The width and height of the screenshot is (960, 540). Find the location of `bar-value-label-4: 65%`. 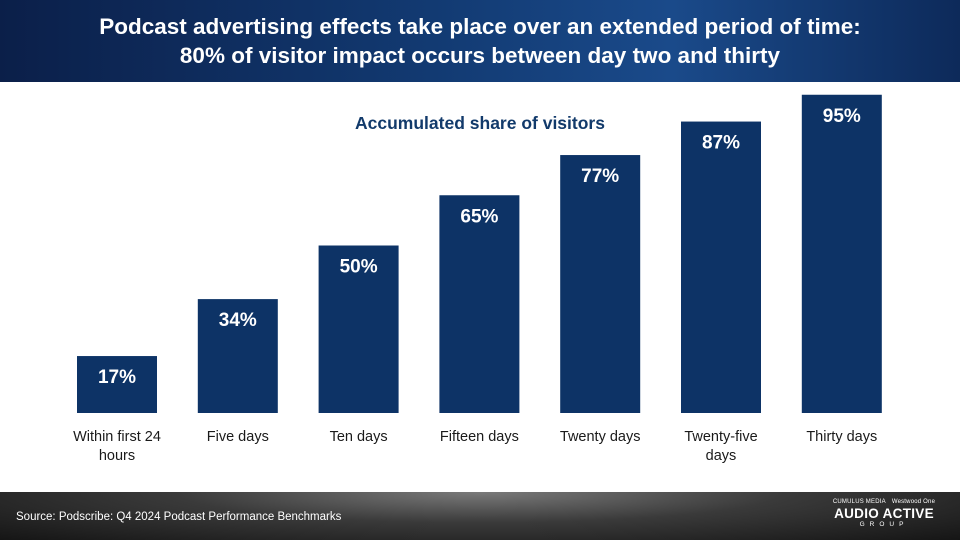

bar-value-label-4: 65% is located at coordinates (479, 216).